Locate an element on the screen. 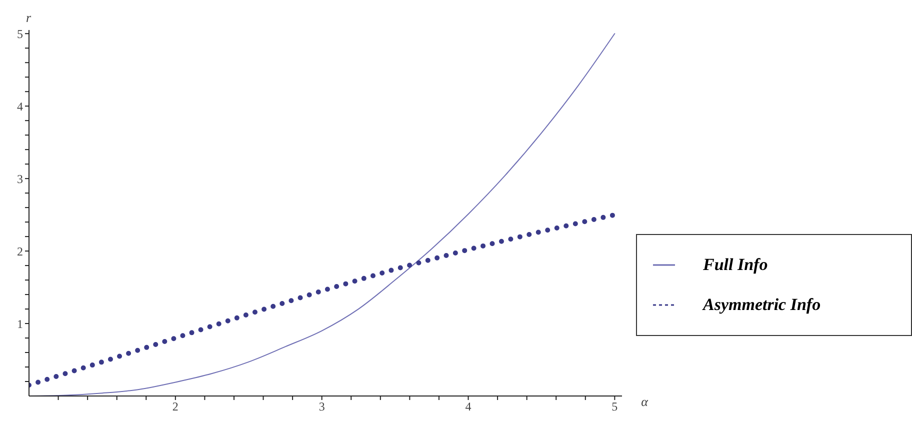 This screenshot has height=431, width=912. legend-label: Asymmetric Info is located at coordinates (762, 305).